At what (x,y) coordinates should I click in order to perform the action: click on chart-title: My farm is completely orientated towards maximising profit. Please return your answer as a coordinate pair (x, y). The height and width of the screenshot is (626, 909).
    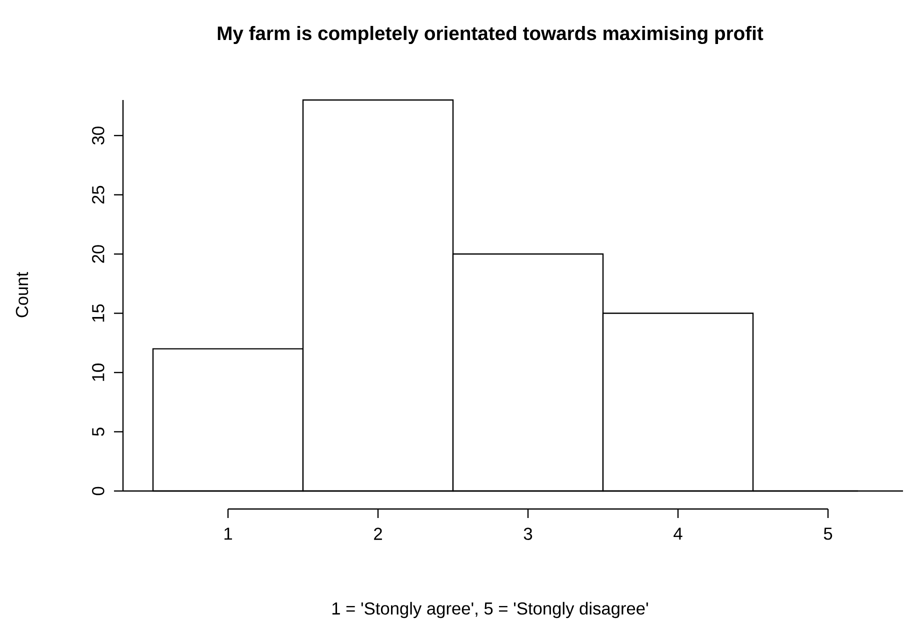
    Looking at the image, I should click on (491, 35).